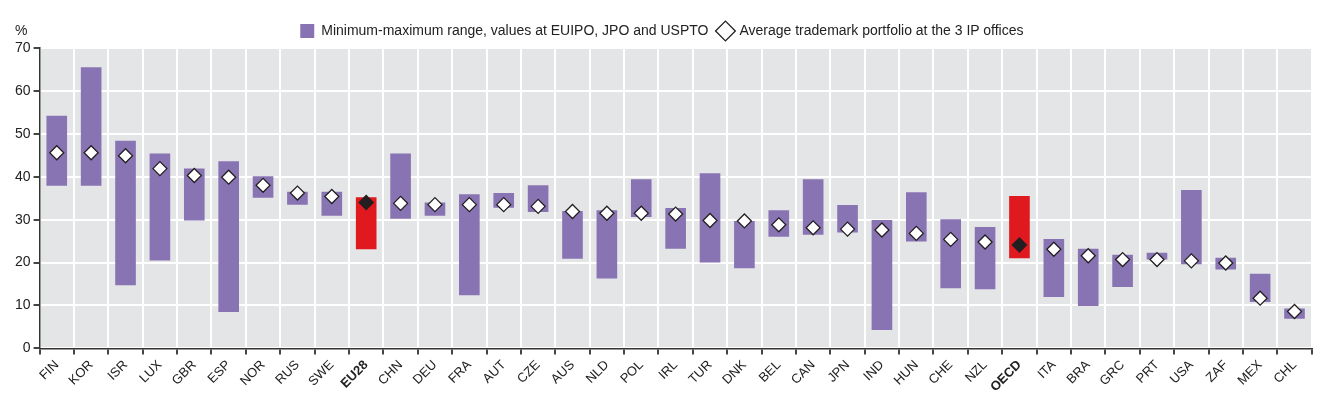 This screenshot has width=1328, height=406. What do you see at coordinates (21, 29) in the screenshot?
I see `y-axis-title: %` at bounding box center [21, 29].